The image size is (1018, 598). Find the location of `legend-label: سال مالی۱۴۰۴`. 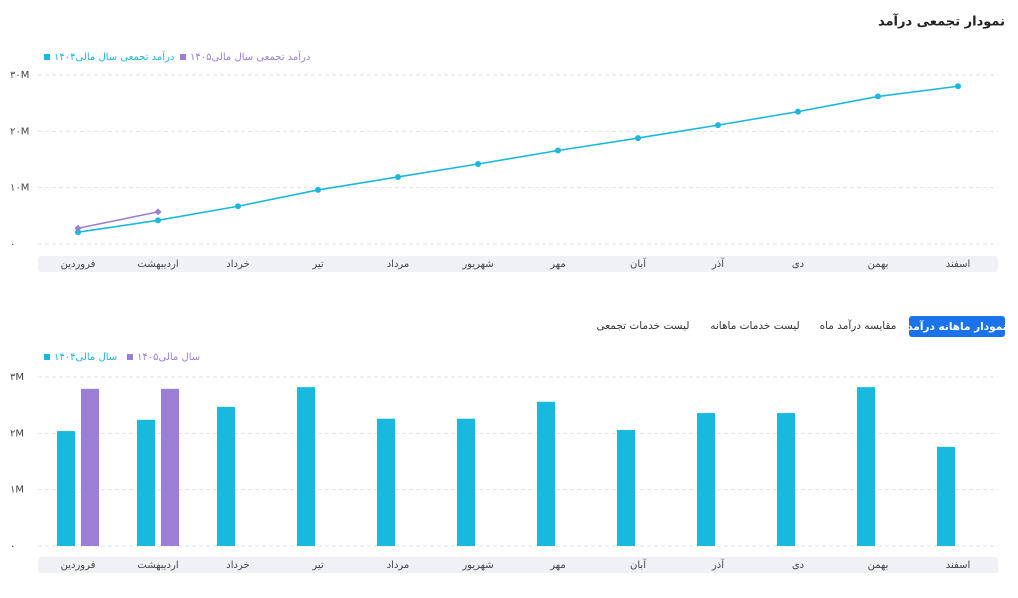

legend-label: سال مالی۱۴۰۴ is located at coordinates (85, 357).